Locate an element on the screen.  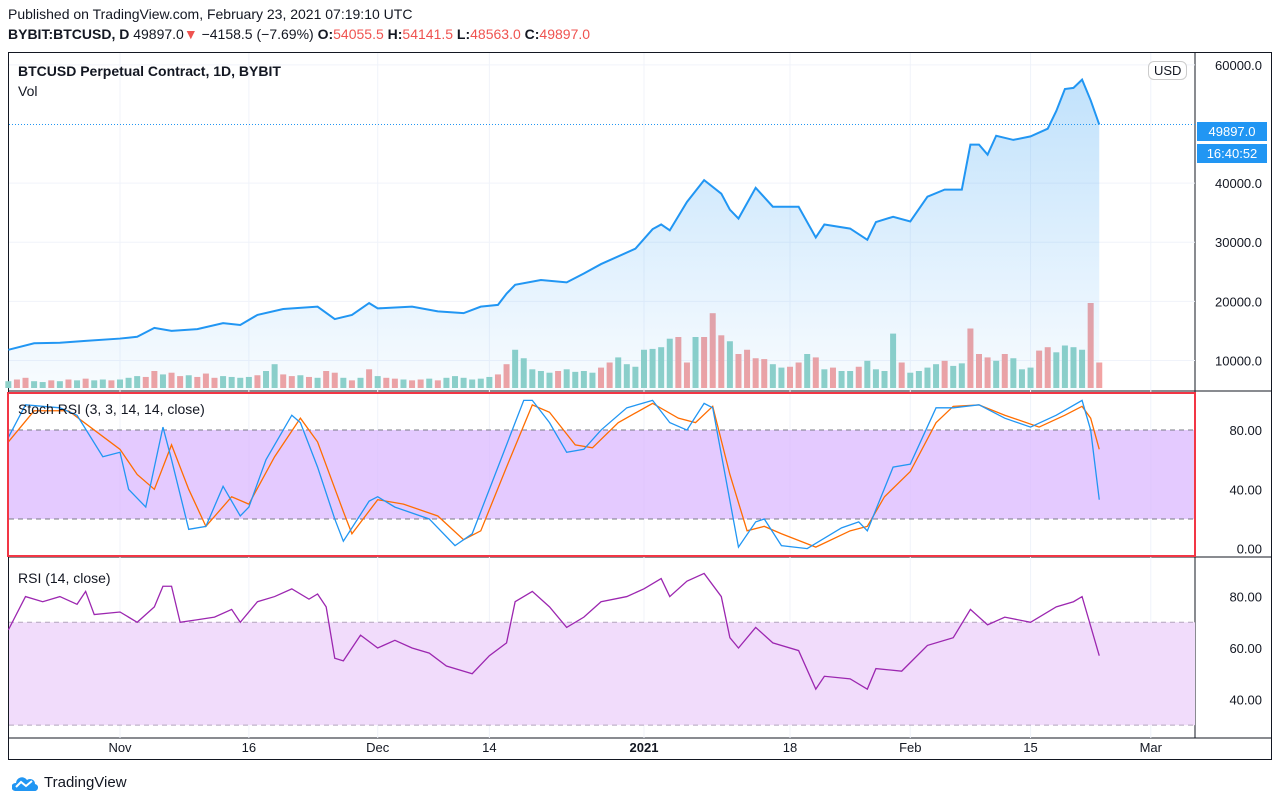
currency-button: USD is located at coordinates (1168, 70).